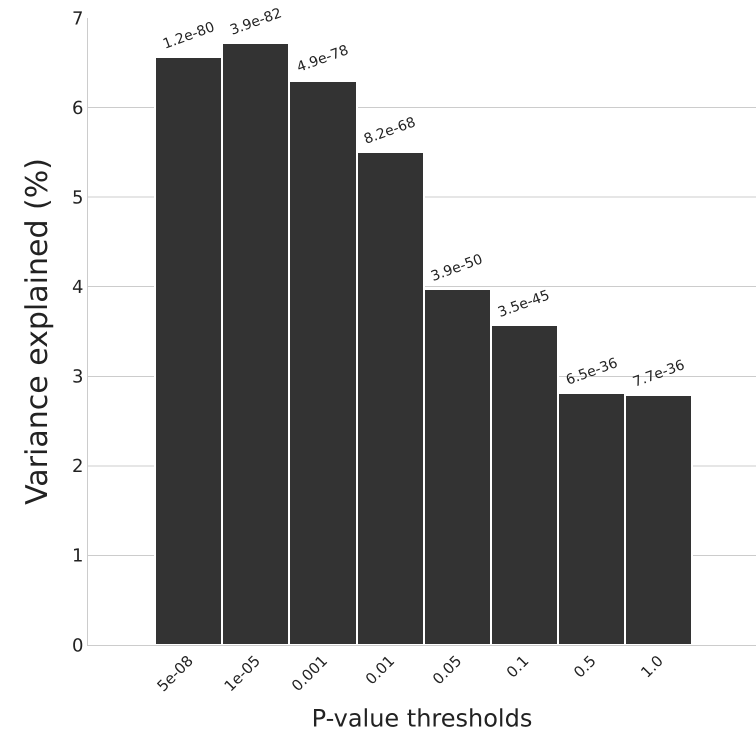 This screenshot has height=750, width=756. Describe the element at coordinates (652, 667) in the screenshot. I see `x-tick-label: 1.0` at that location.